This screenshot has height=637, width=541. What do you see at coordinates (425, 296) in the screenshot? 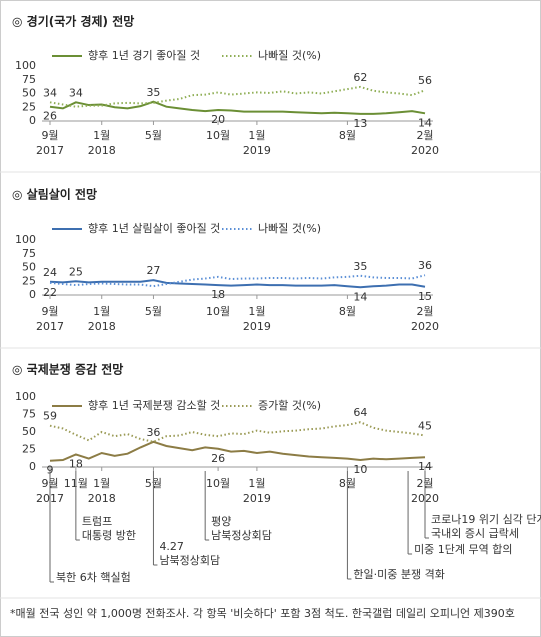
I see `data-label: 15` at bounding box center [425, 296].